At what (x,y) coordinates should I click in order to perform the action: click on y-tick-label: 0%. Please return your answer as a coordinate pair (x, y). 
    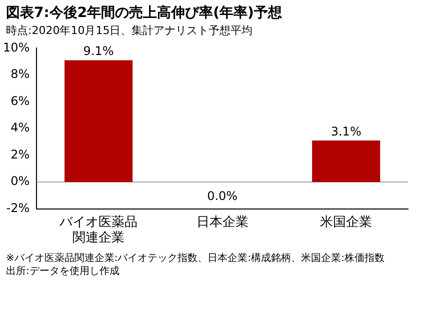
    Looking at the image, I should click on (20, 181).